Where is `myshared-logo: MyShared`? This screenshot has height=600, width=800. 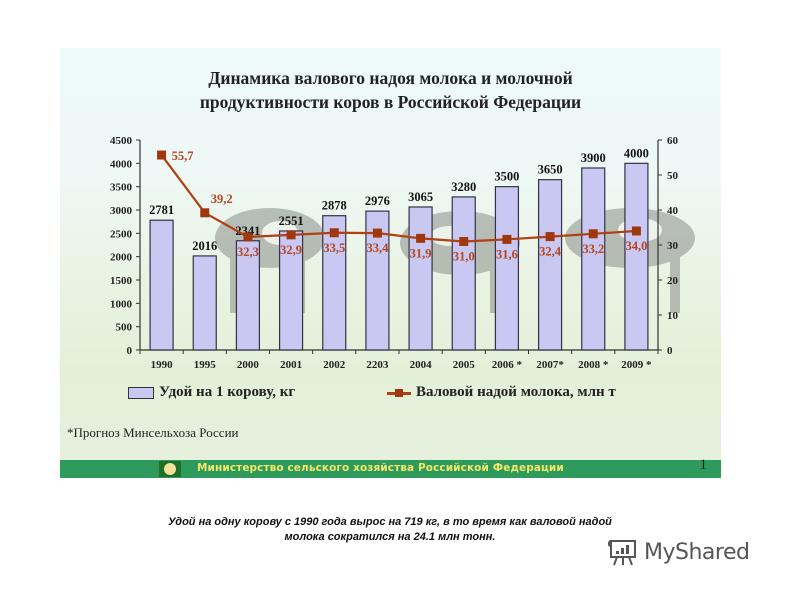
myshared-logo: MyShared is located at coordinates (678, 552).